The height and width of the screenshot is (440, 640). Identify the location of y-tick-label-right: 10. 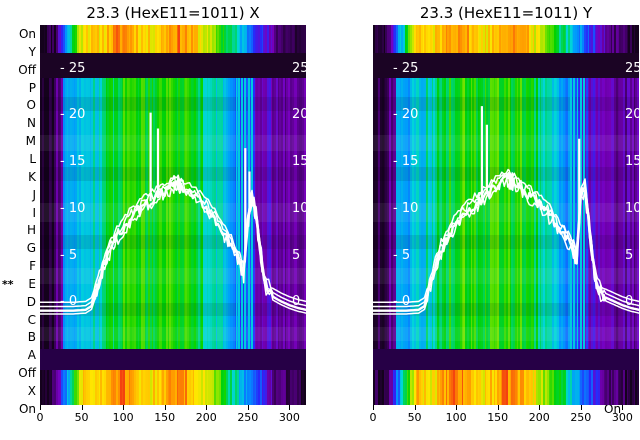
(300, 208).